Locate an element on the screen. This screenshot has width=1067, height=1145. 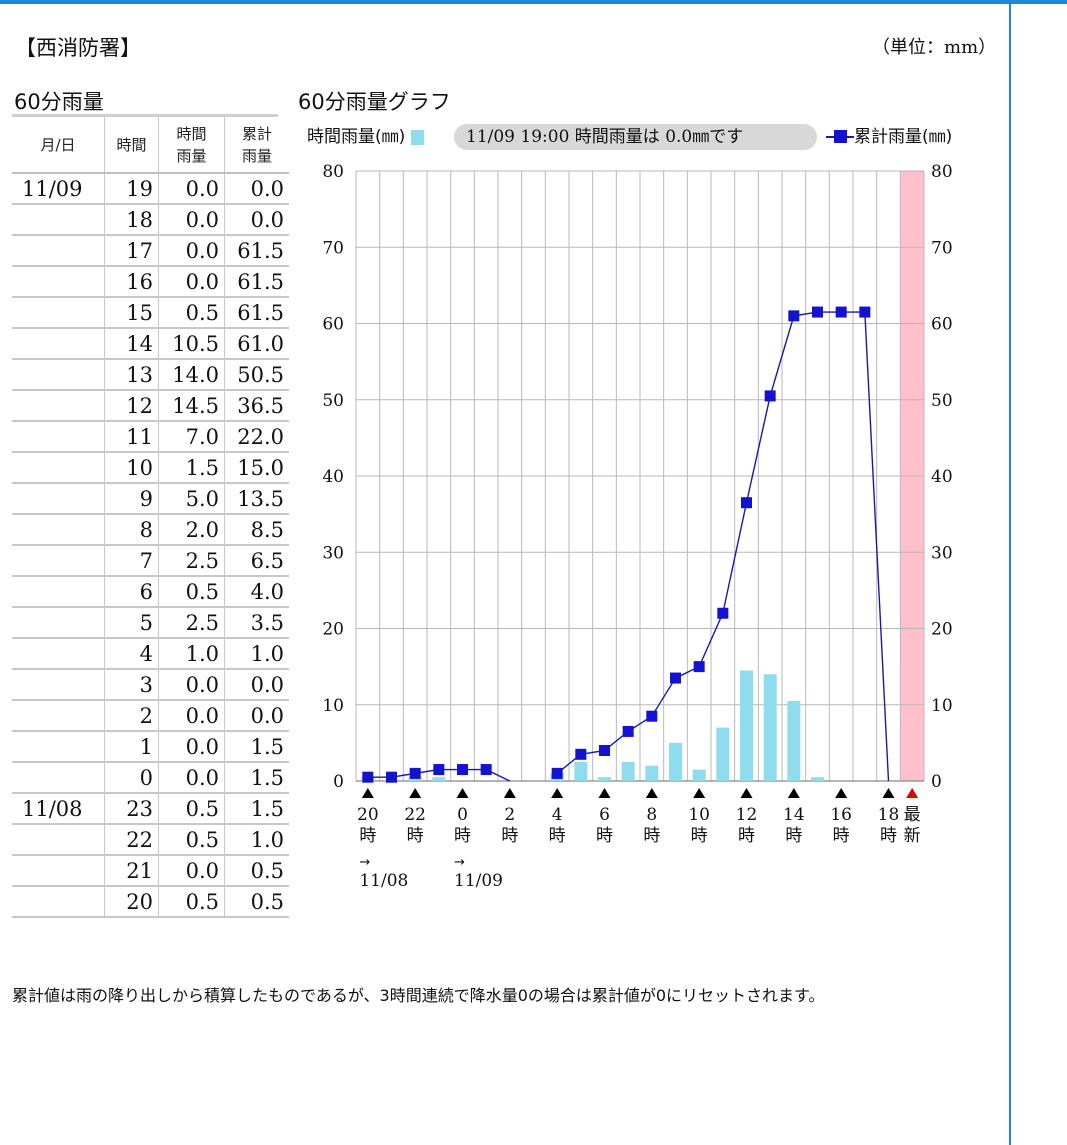
header-hourly-rain: 時間 雨量 is located at coordinates (191, 145).